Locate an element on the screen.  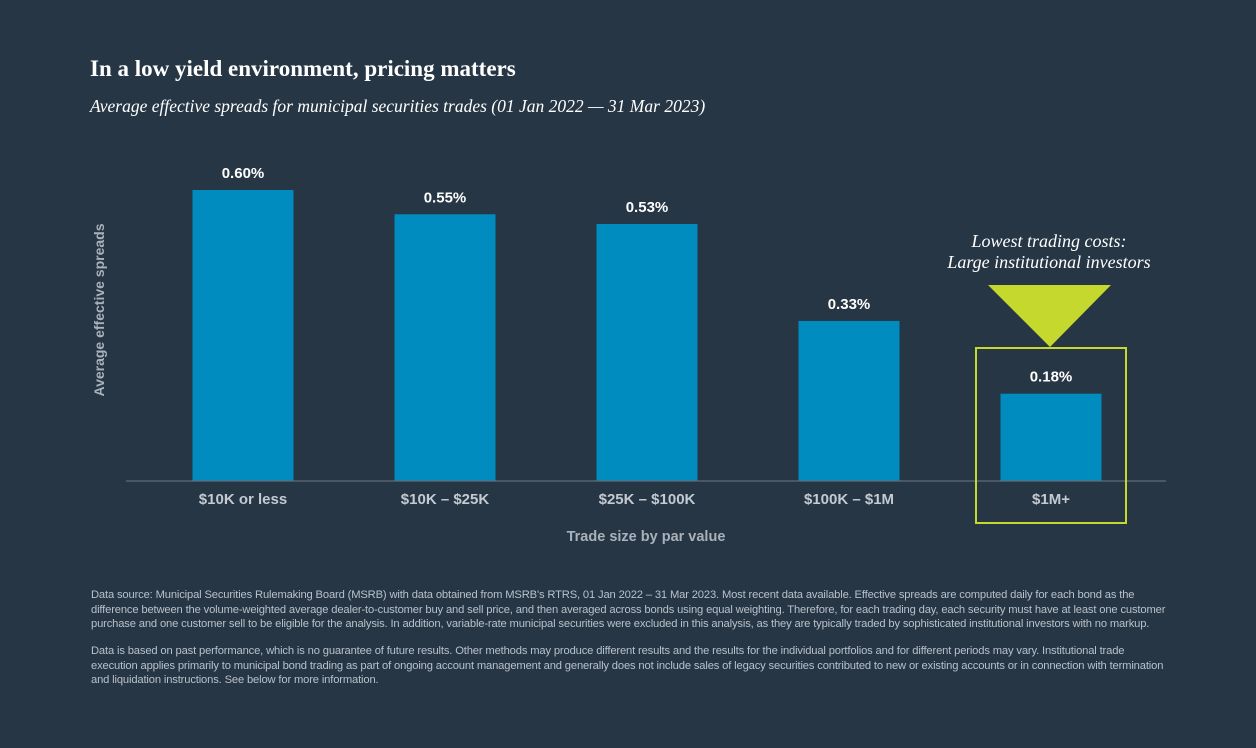
x-tick-label-2: $10K – $25K is located at coordinates (445, 499).